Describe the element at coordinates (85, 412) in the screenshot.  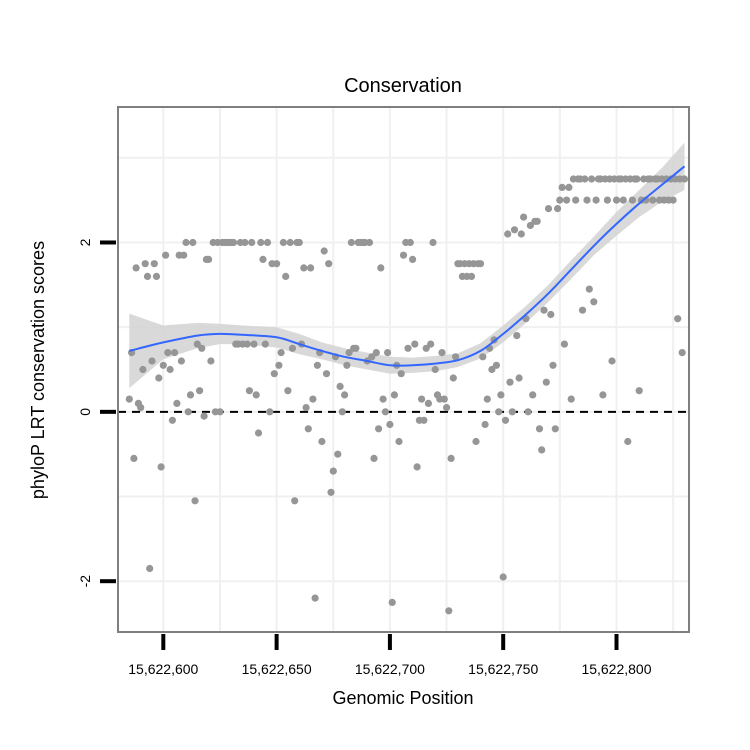
I see `y-tick-label: 0` at that location.